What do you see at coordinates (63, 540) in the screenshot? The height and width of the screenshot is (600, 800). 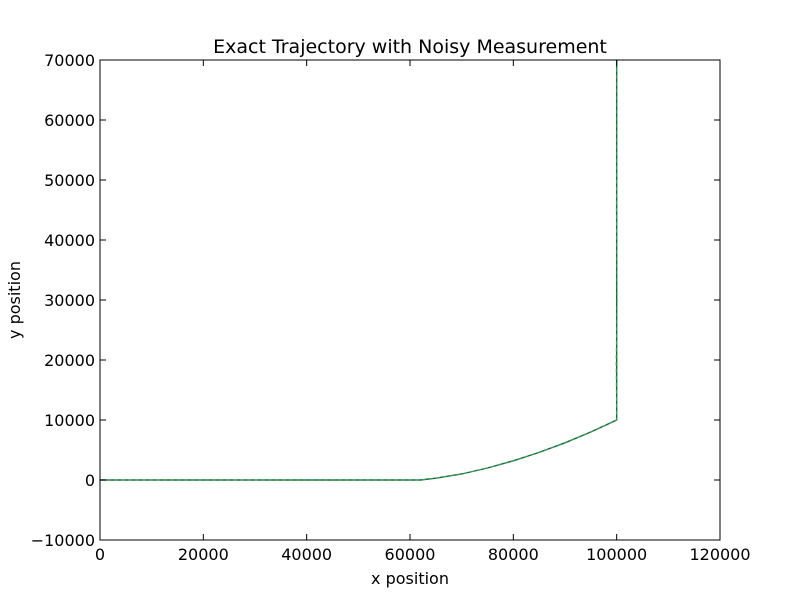 I see `y-tick-label: −10000` at bounding box center [63, 540].